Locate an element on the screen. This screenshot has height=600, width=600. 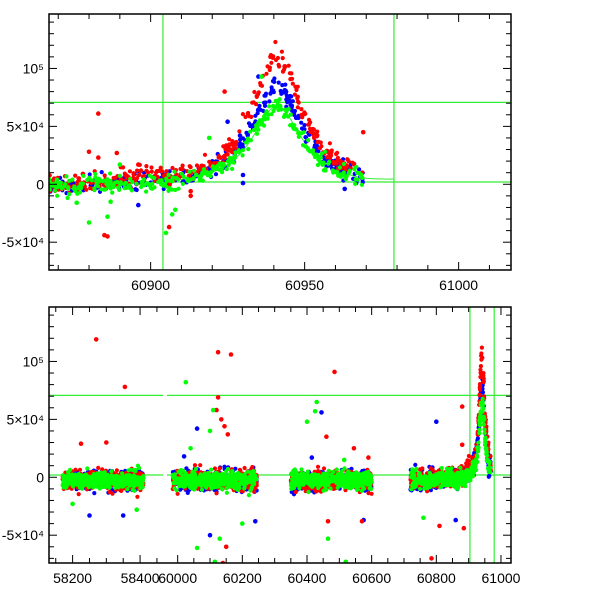
x-tick-label: 58200 is located at coordinates (72, 578).